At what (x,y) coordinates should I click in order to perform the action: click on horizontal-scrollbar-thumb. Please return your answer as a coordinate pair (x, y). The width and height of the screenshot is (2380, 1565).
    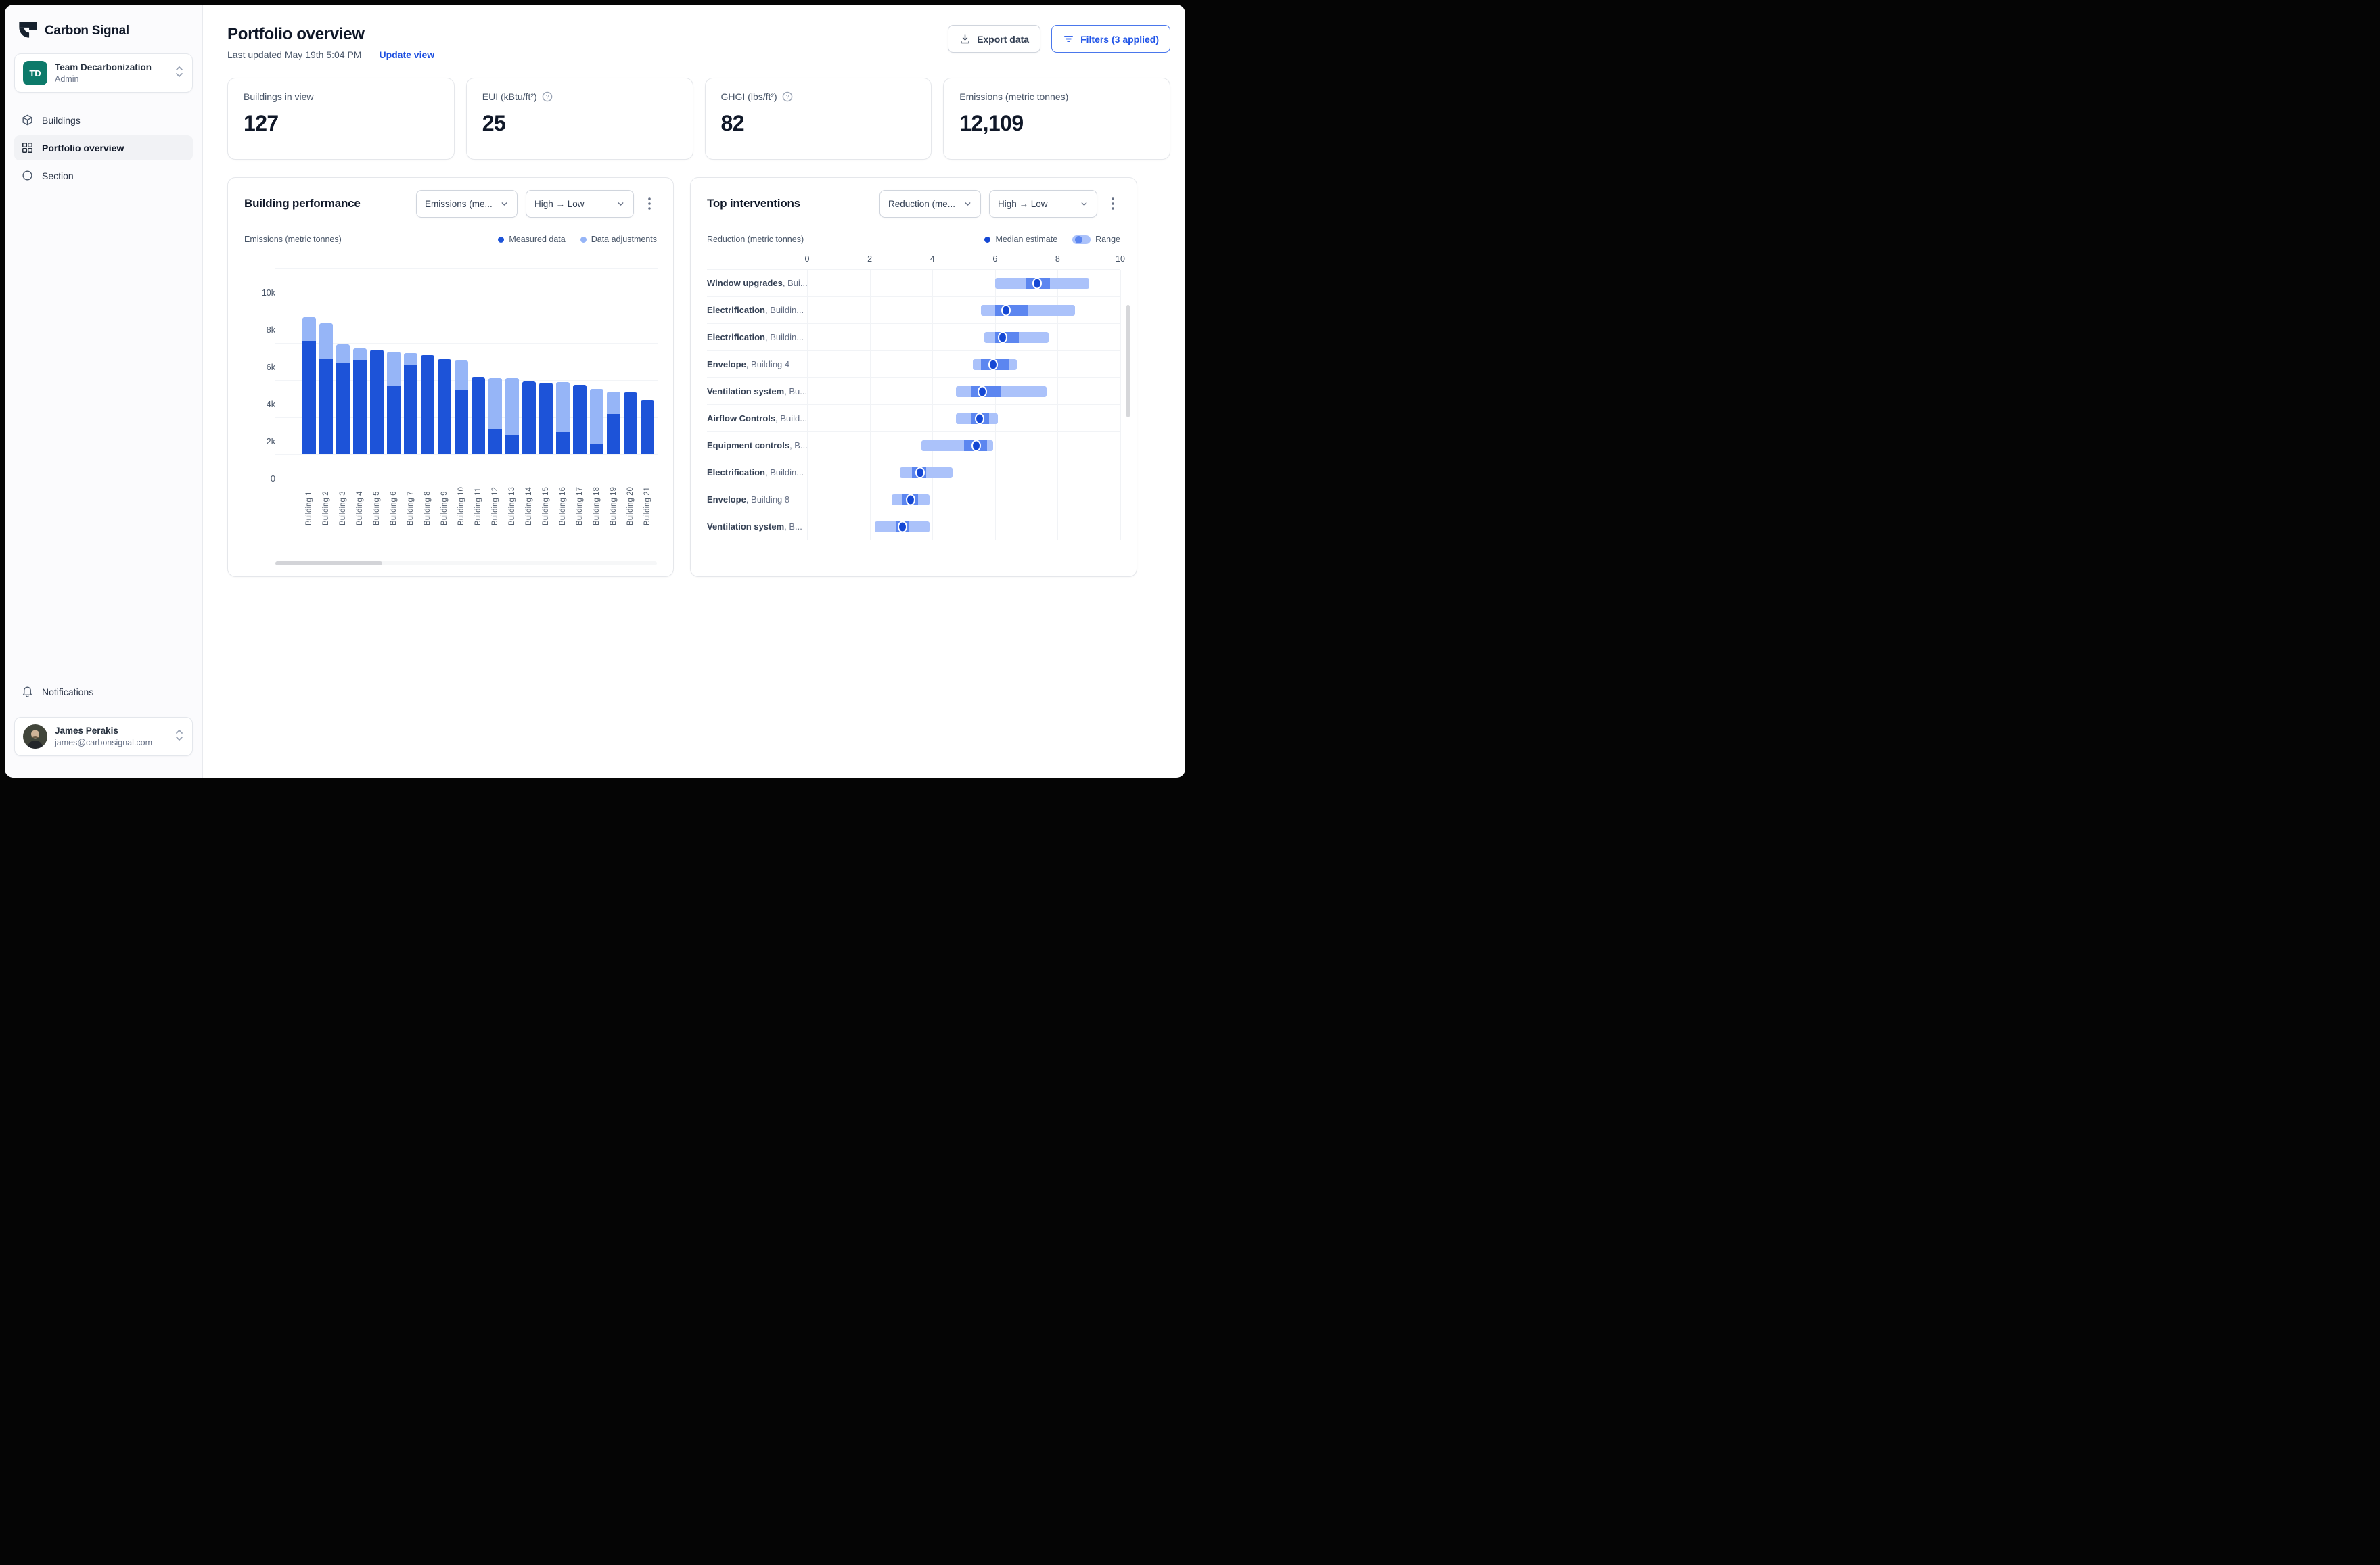
    Looking at the image, I should click on (328, 563).